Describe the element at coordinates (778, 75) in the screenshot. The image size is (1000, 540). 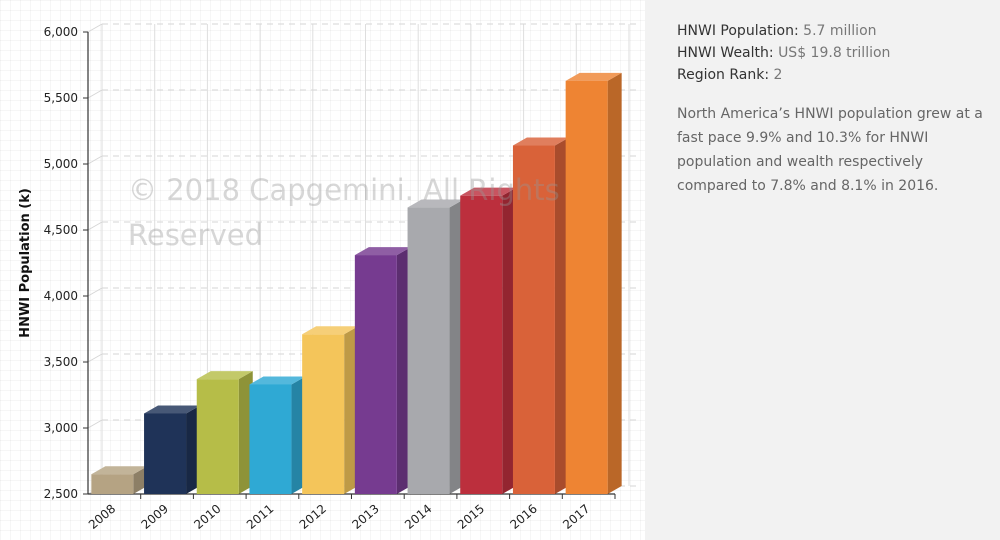
I see `rank-value: 2` at that location.